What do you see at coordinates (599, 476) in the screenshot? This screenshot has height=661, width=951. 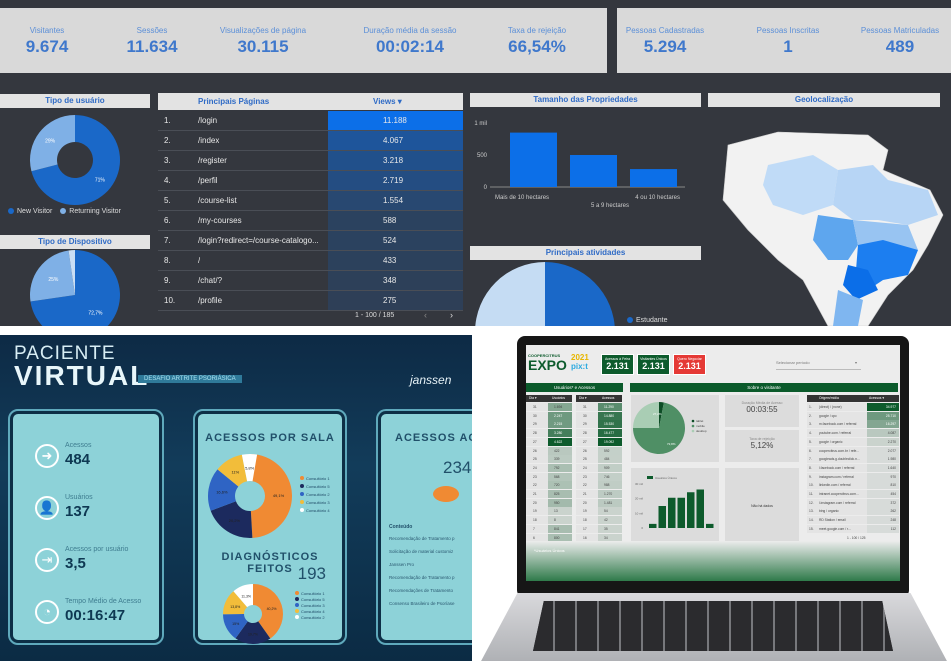 I see `table-row: 23 746` at bounding box center [599, 476].